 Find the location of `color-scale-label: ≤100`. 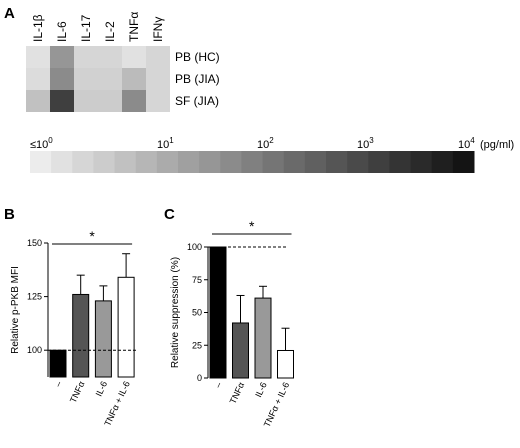

color-scale-label: ≤100 is located at coordinates (41, 143).